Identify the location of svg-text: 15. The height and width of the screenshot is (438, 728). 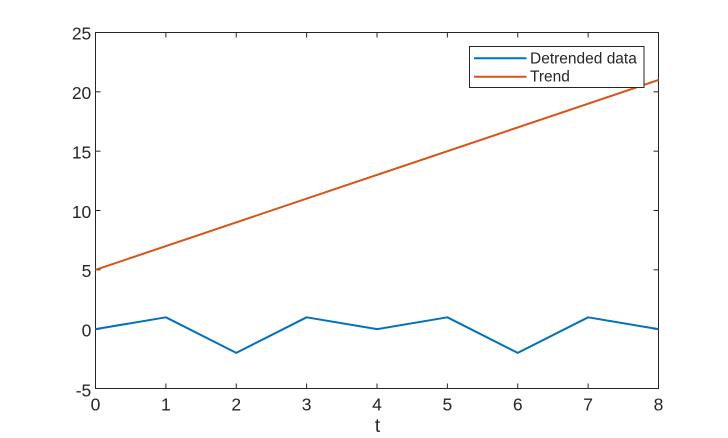
(81, 153).